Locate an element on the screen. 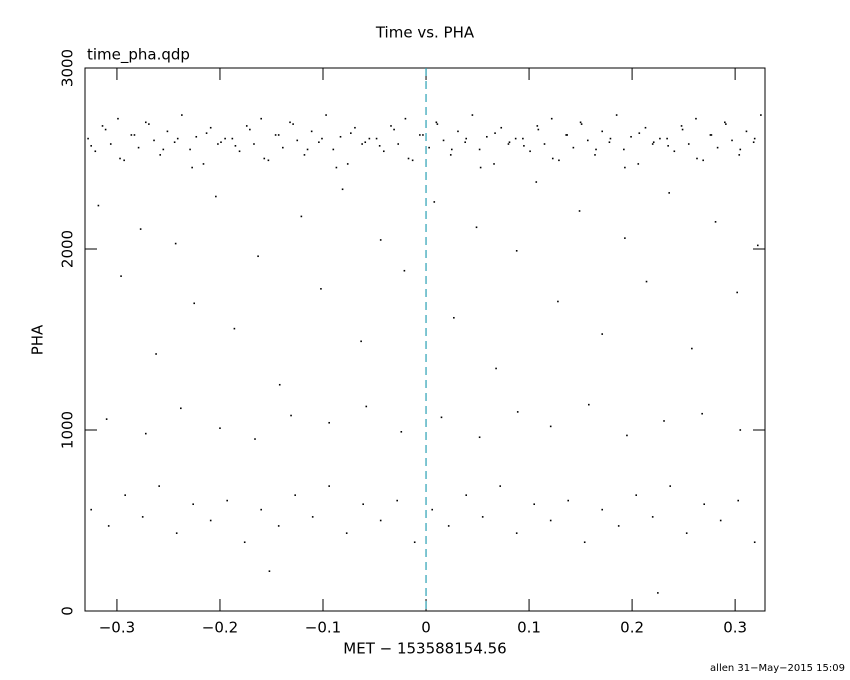 This screenshot has width=850, height=680. y-tick-label: 2000 is located at coordinates (68, 249).